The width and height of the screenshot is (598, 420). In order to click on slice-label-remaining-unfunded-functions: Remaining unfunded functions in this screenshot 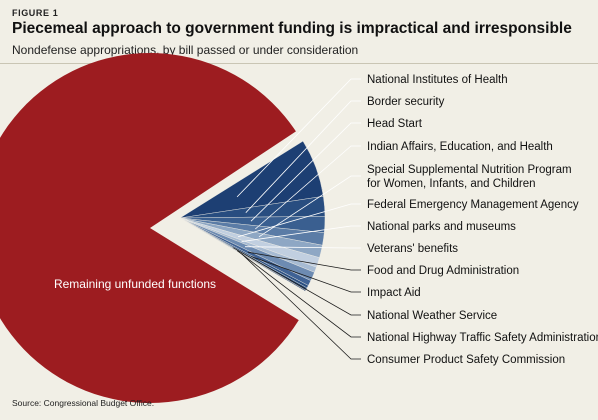, I will do `click(135, 284)`.